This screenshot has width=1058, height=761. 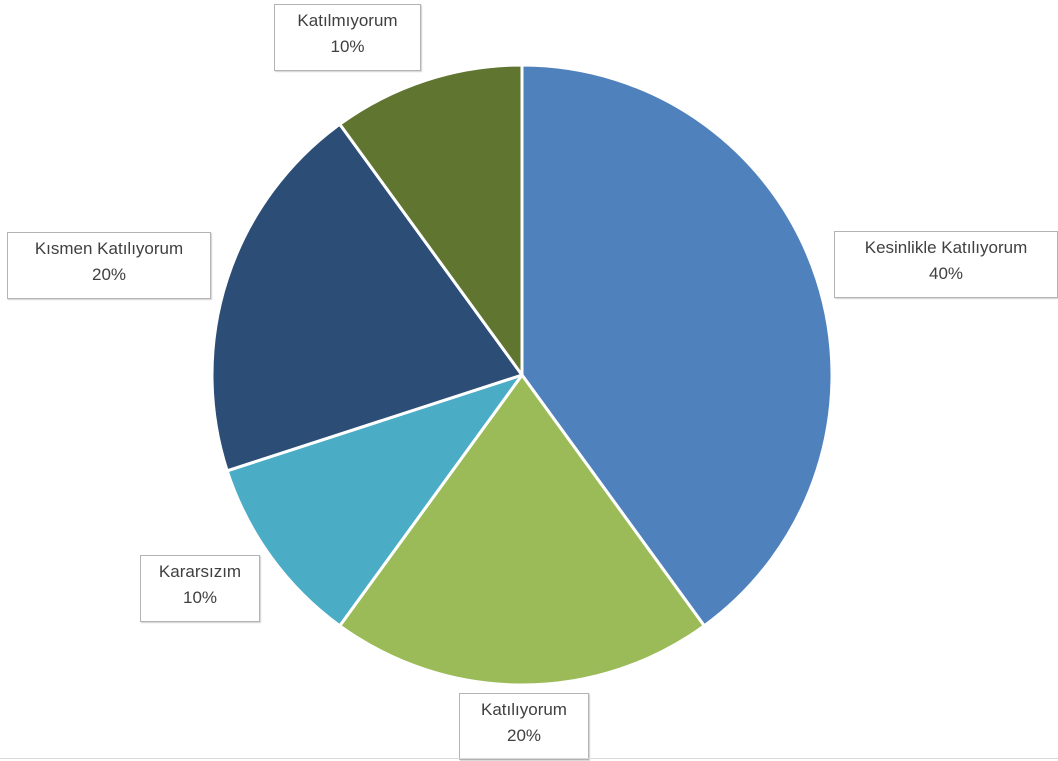 I want to click on data-label-katilmiyorum: Katılmıyorum 10%, so click(x=347, y=37).